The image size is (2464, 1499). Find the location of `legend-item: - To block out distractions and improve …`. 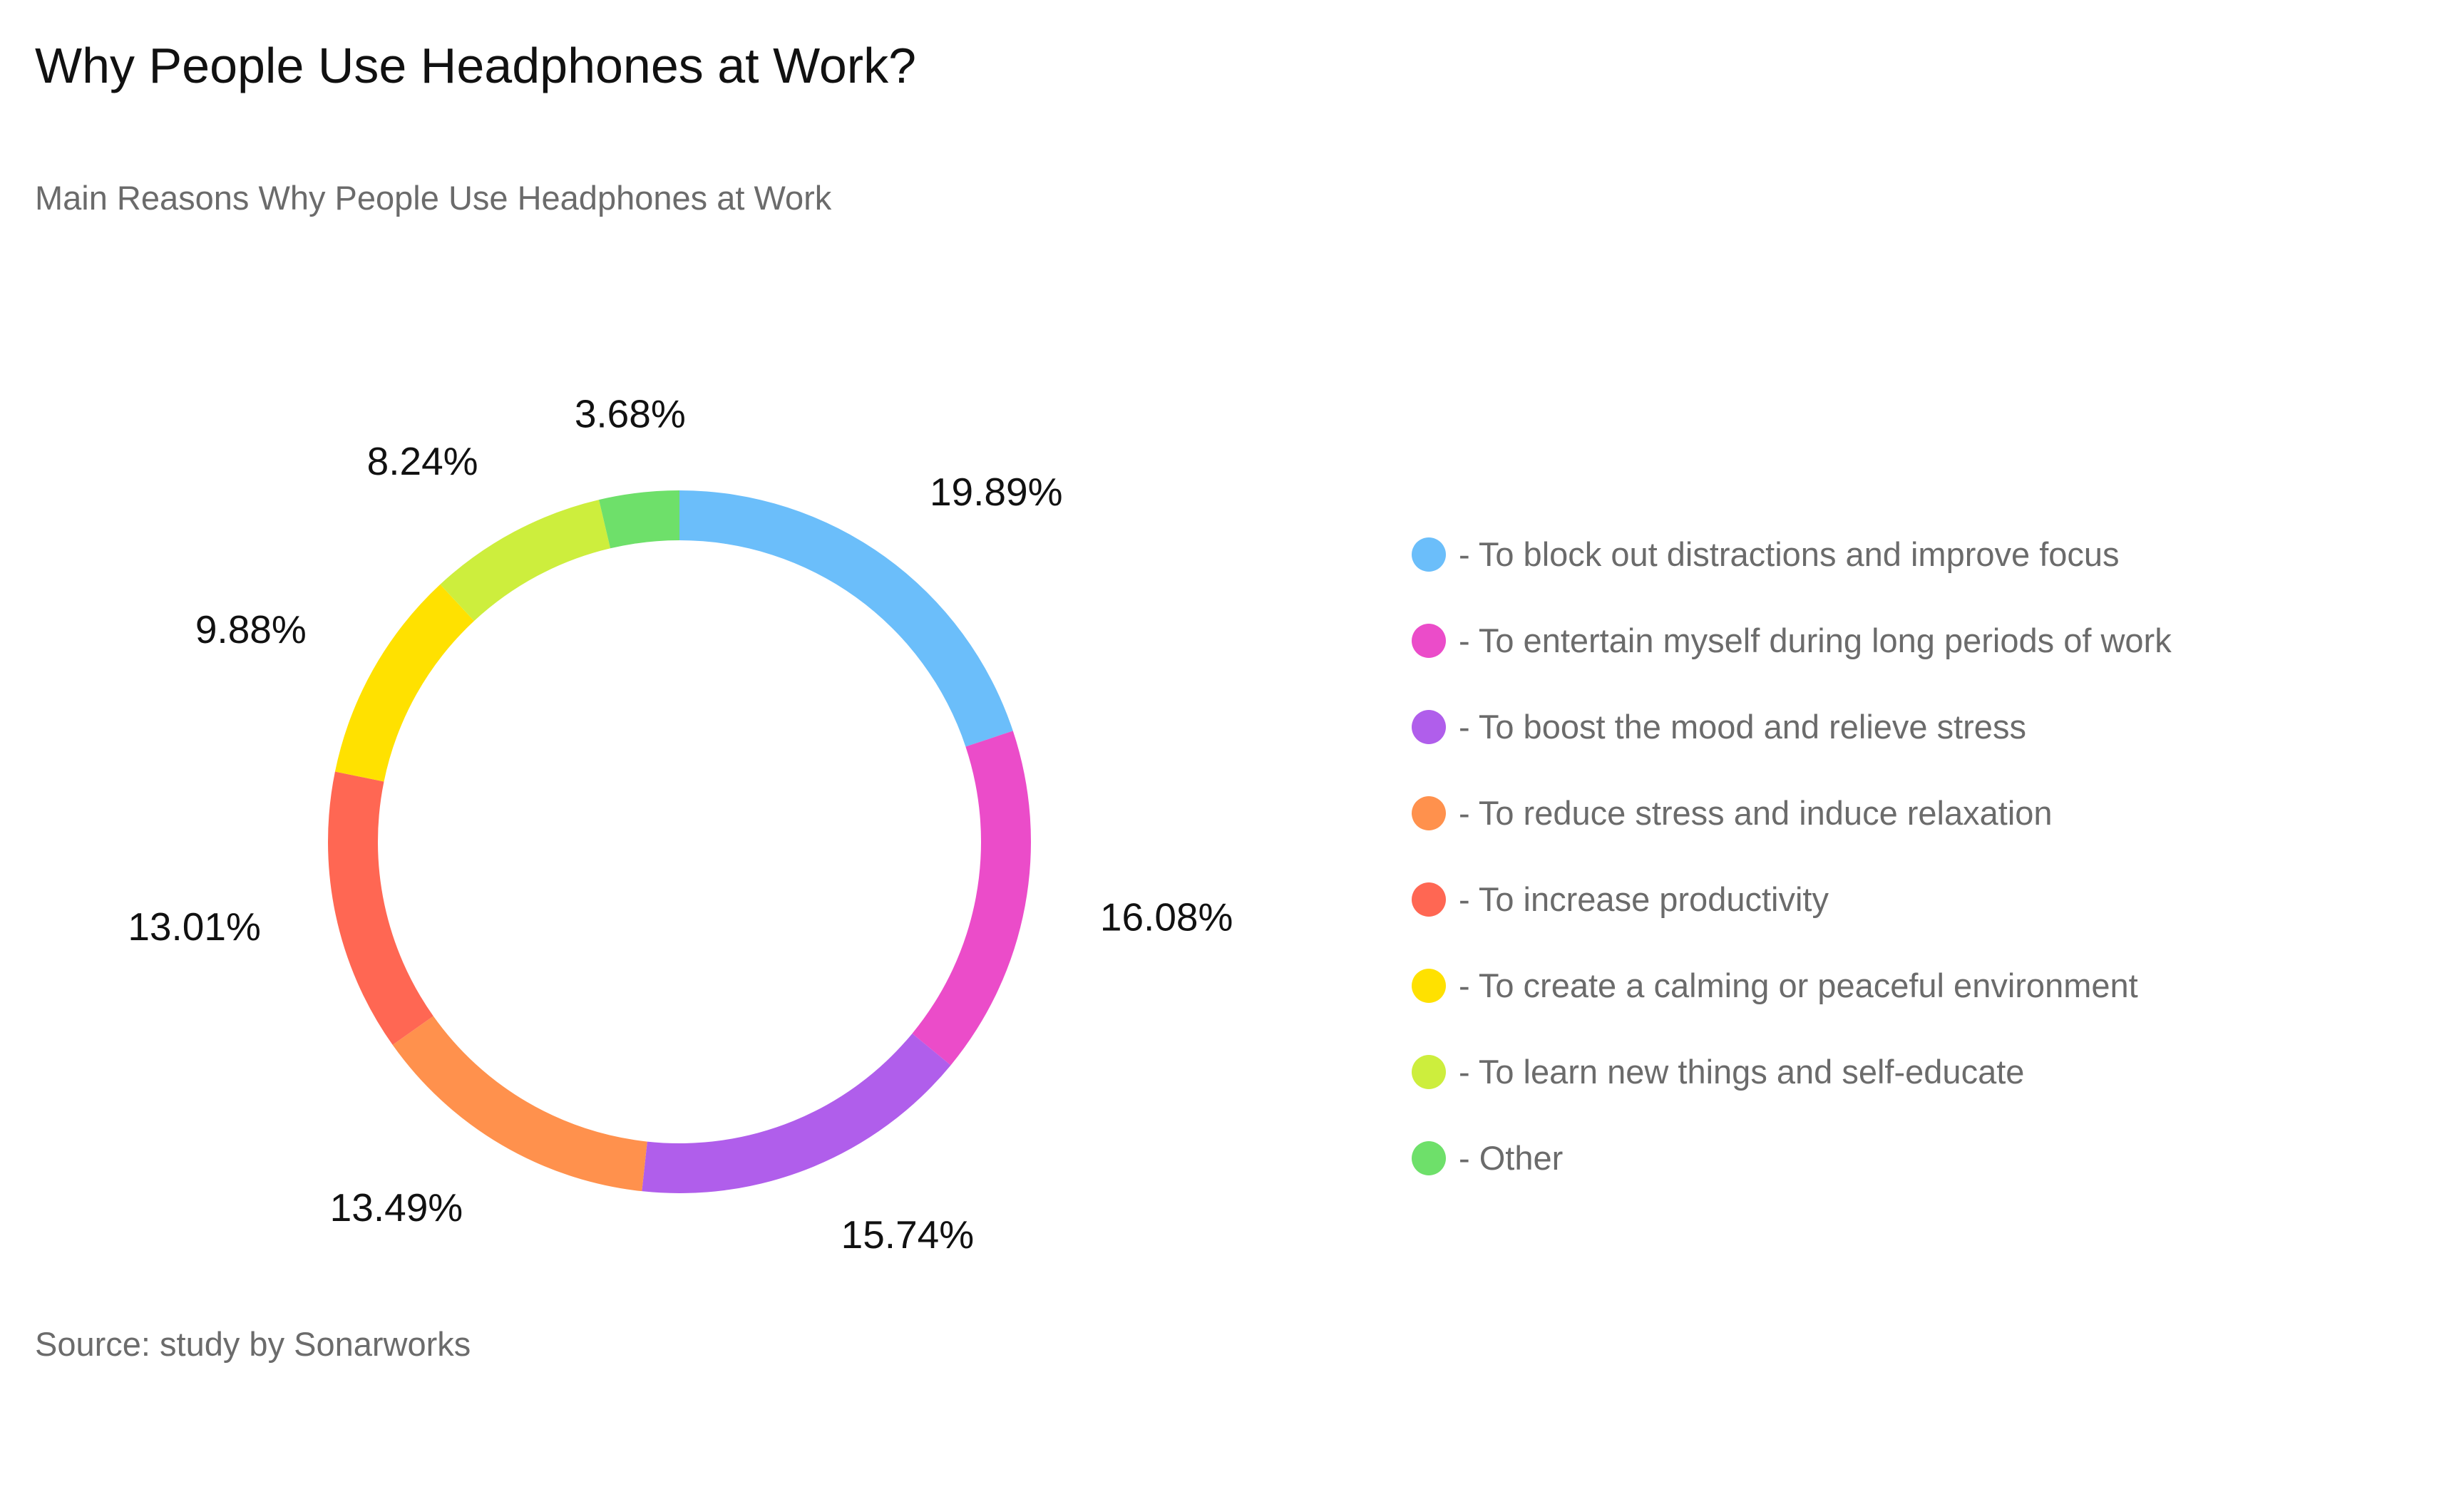

legend-item: - To block out distractions and improve … is located at coordinates (1792, 554).